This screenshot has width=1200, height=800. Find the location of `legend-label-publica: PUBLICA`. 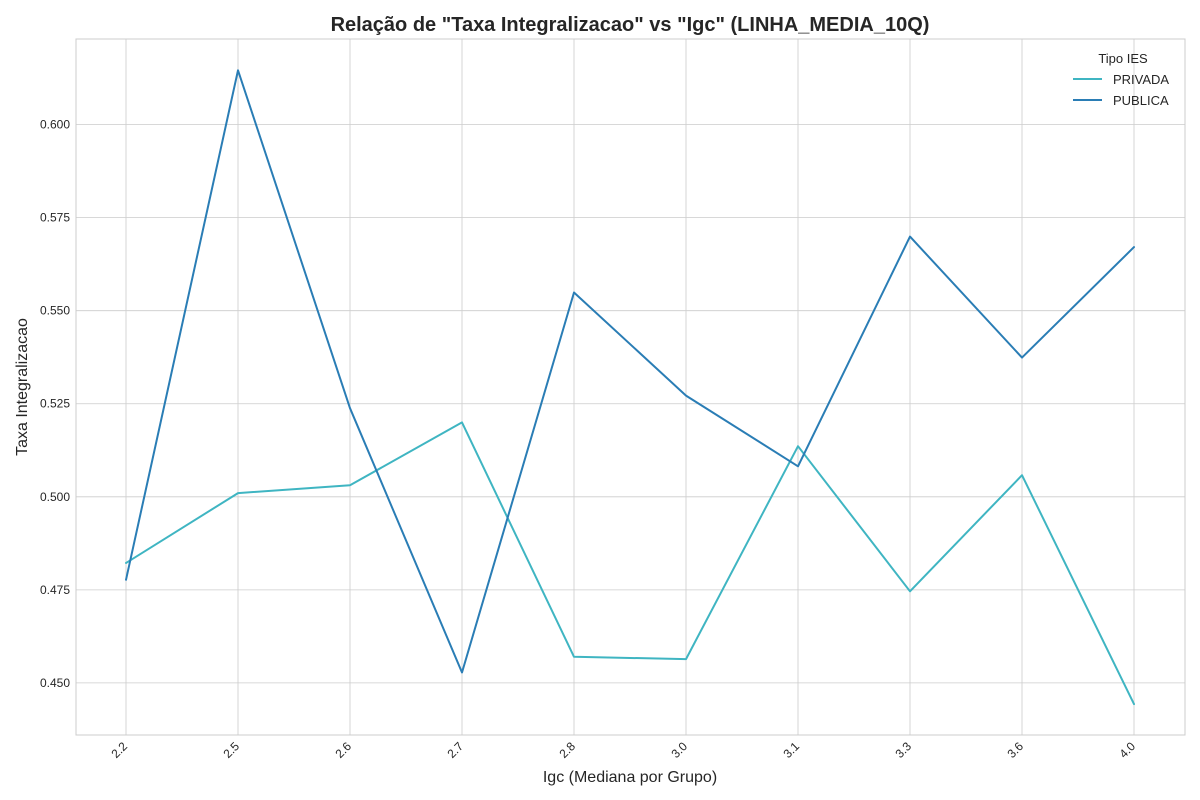

legend-label-publica: PUBLICA is located at coordinates (1141, 100).